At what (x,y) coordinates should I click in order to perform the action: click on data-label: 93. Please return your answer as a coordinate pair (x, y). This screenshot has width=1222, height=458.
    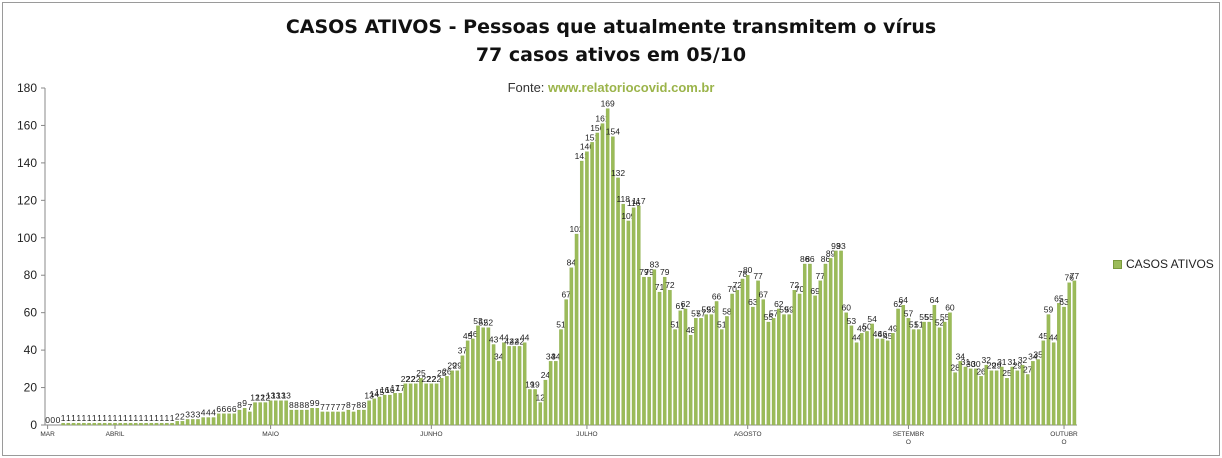
    Looking at the image, I should click on (841, 246).